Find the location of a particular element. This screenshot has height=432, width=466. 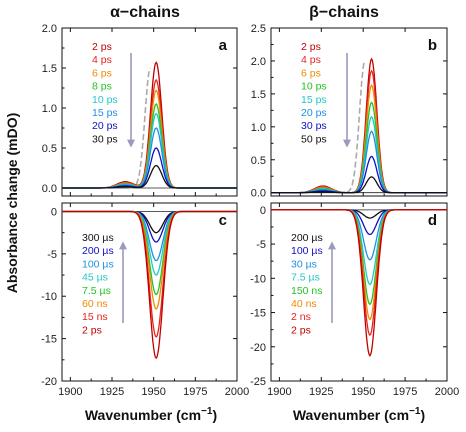

column-title-beta: β−chains is located at coordinates (344, 12).